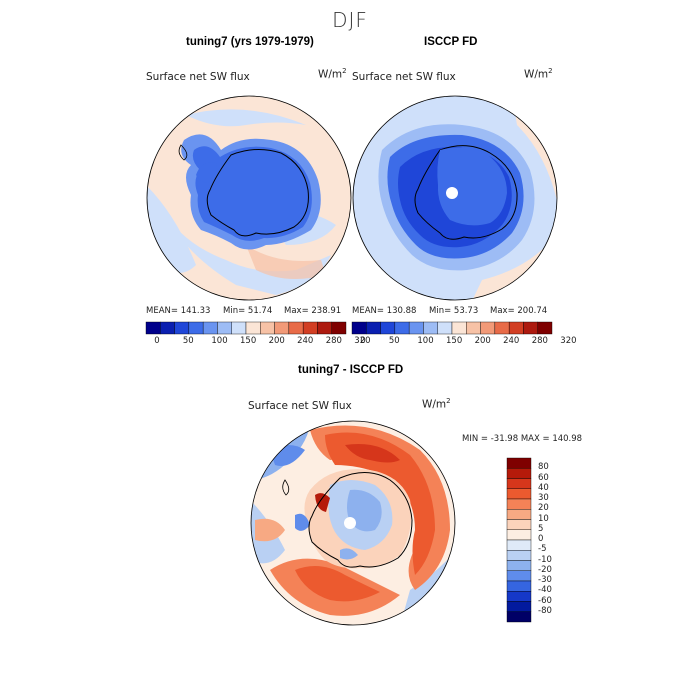 This screenshot has width=700, height=700. I want to click on diff-colorbar-tick-label: -20, so click(545, 569).